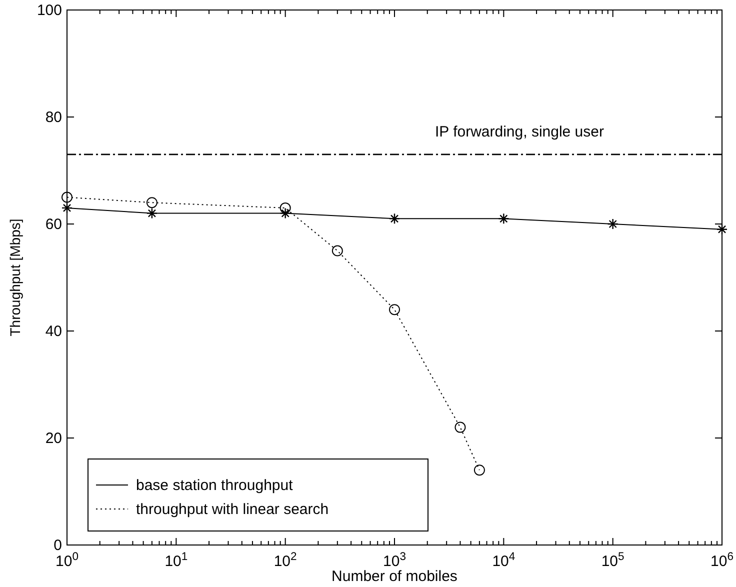  What do you see at coordinates (67, 560) in the screenshot?
I see `x-tick-label: 10$^{0}$` at bounding box center [67, 560].